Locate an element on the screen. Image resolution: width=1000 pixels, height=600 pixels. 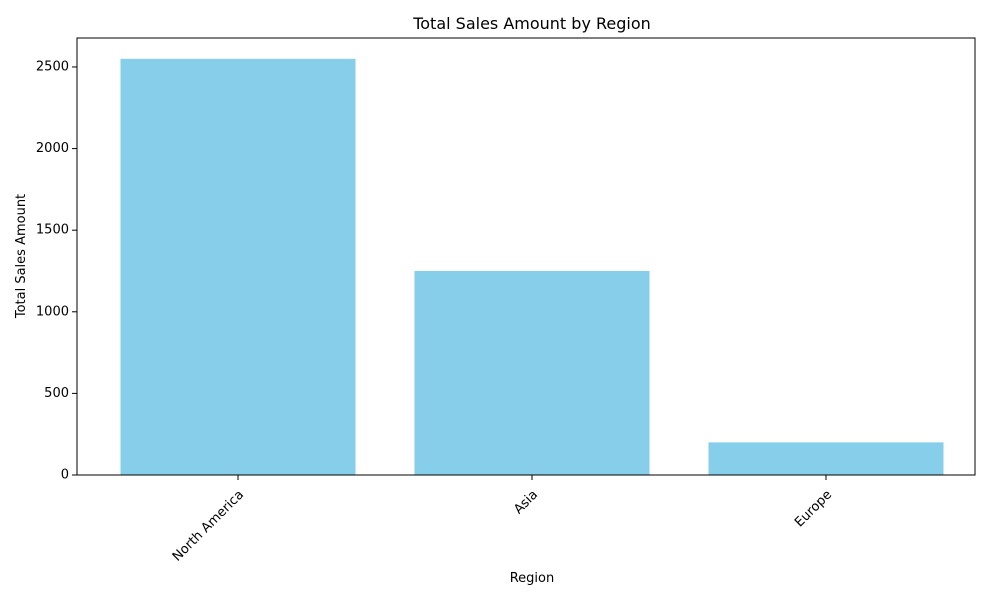
x-tick-label: Asia is located at coordinates (526, 502).